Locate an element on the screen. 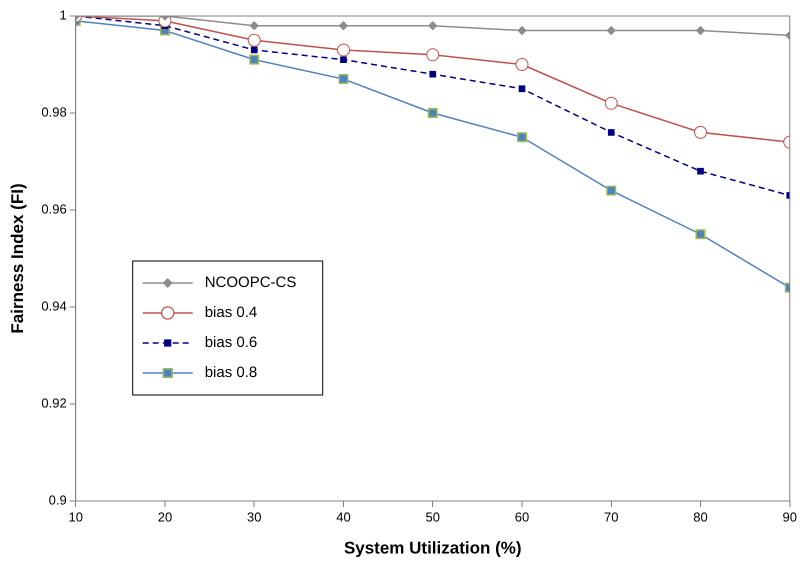  legend-label: NCOOPC-CS is located at coordinates (250, 283).